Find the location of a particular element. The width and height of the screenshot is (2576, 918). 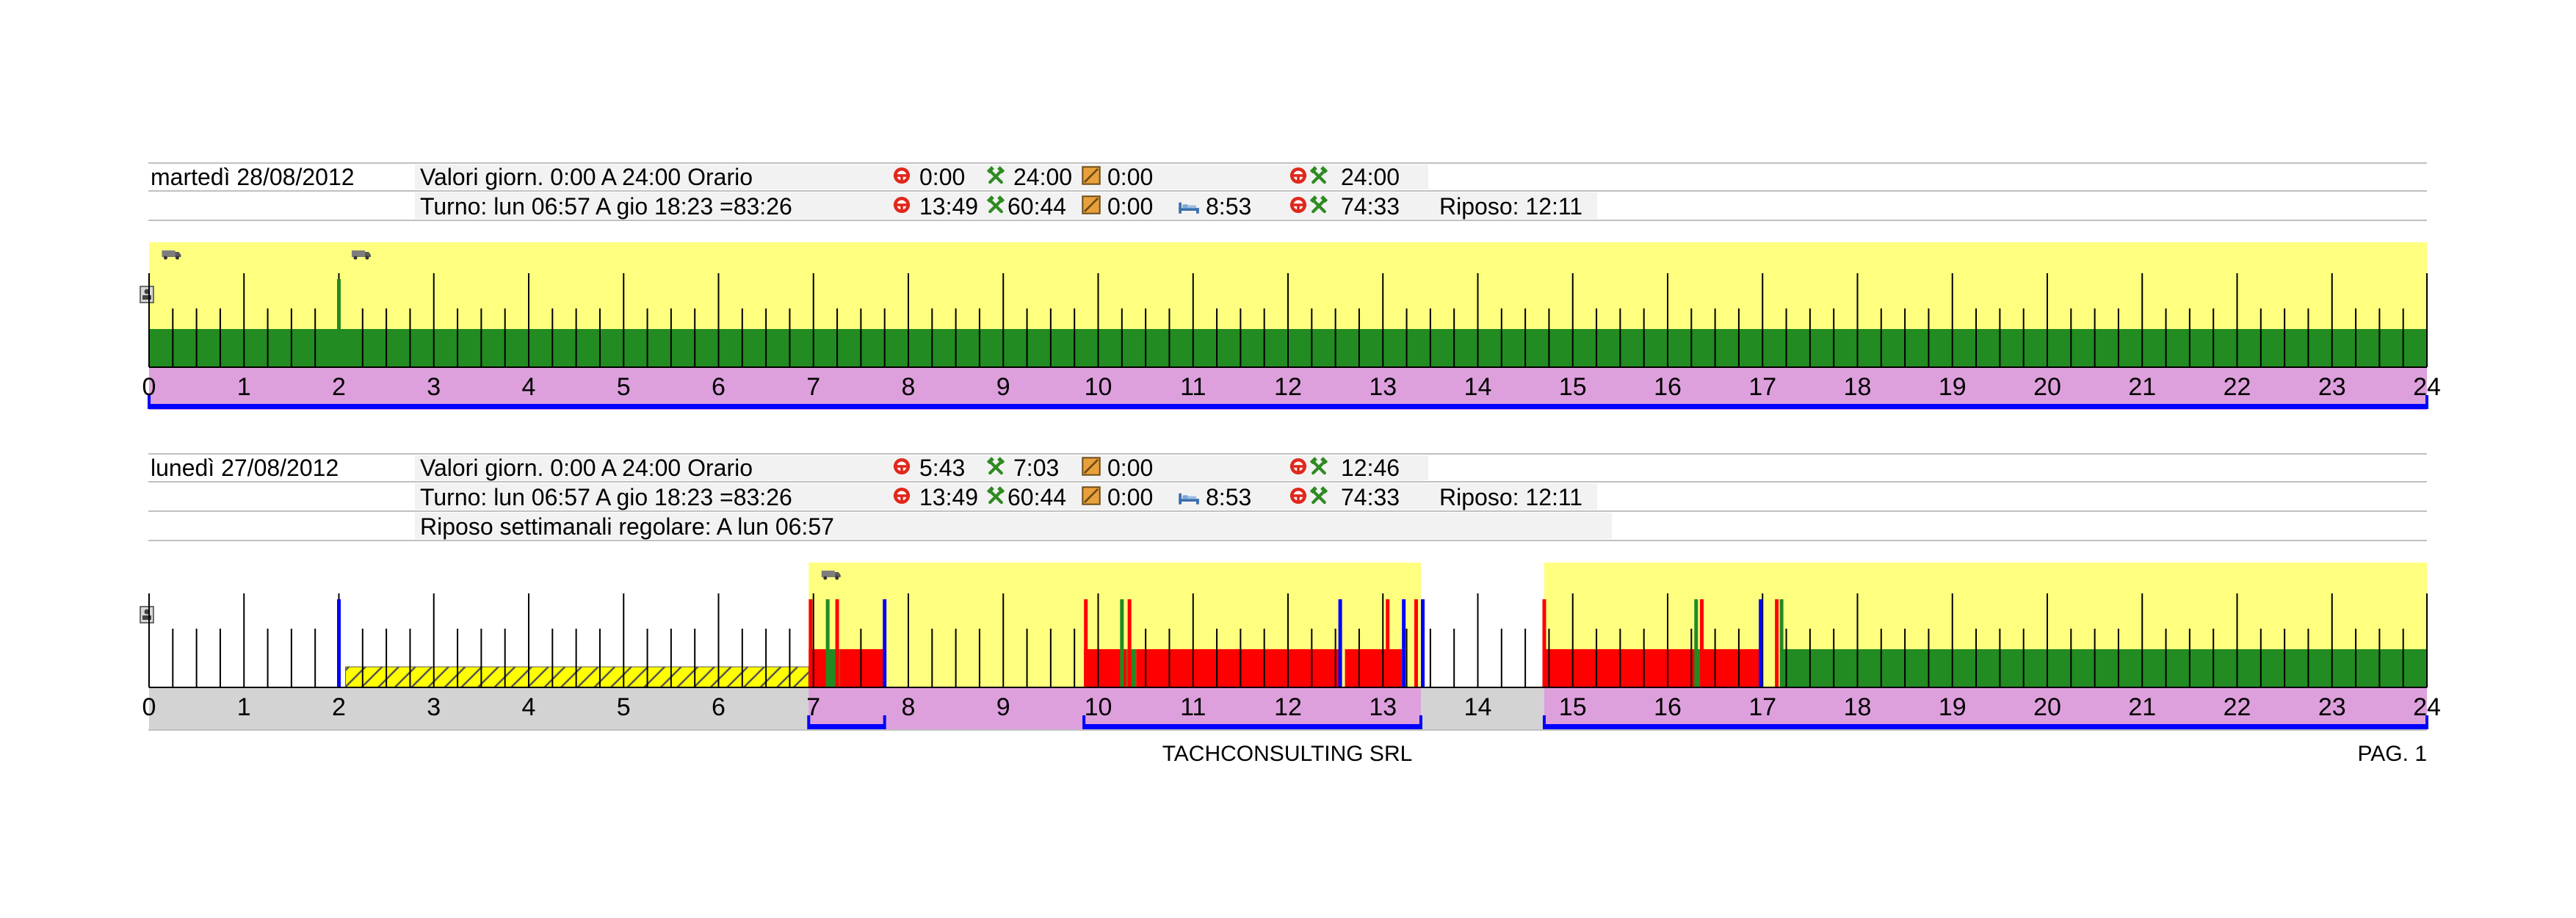

footer-company: TACHCONSULTING SRL is located at coordinates (1287, 754).